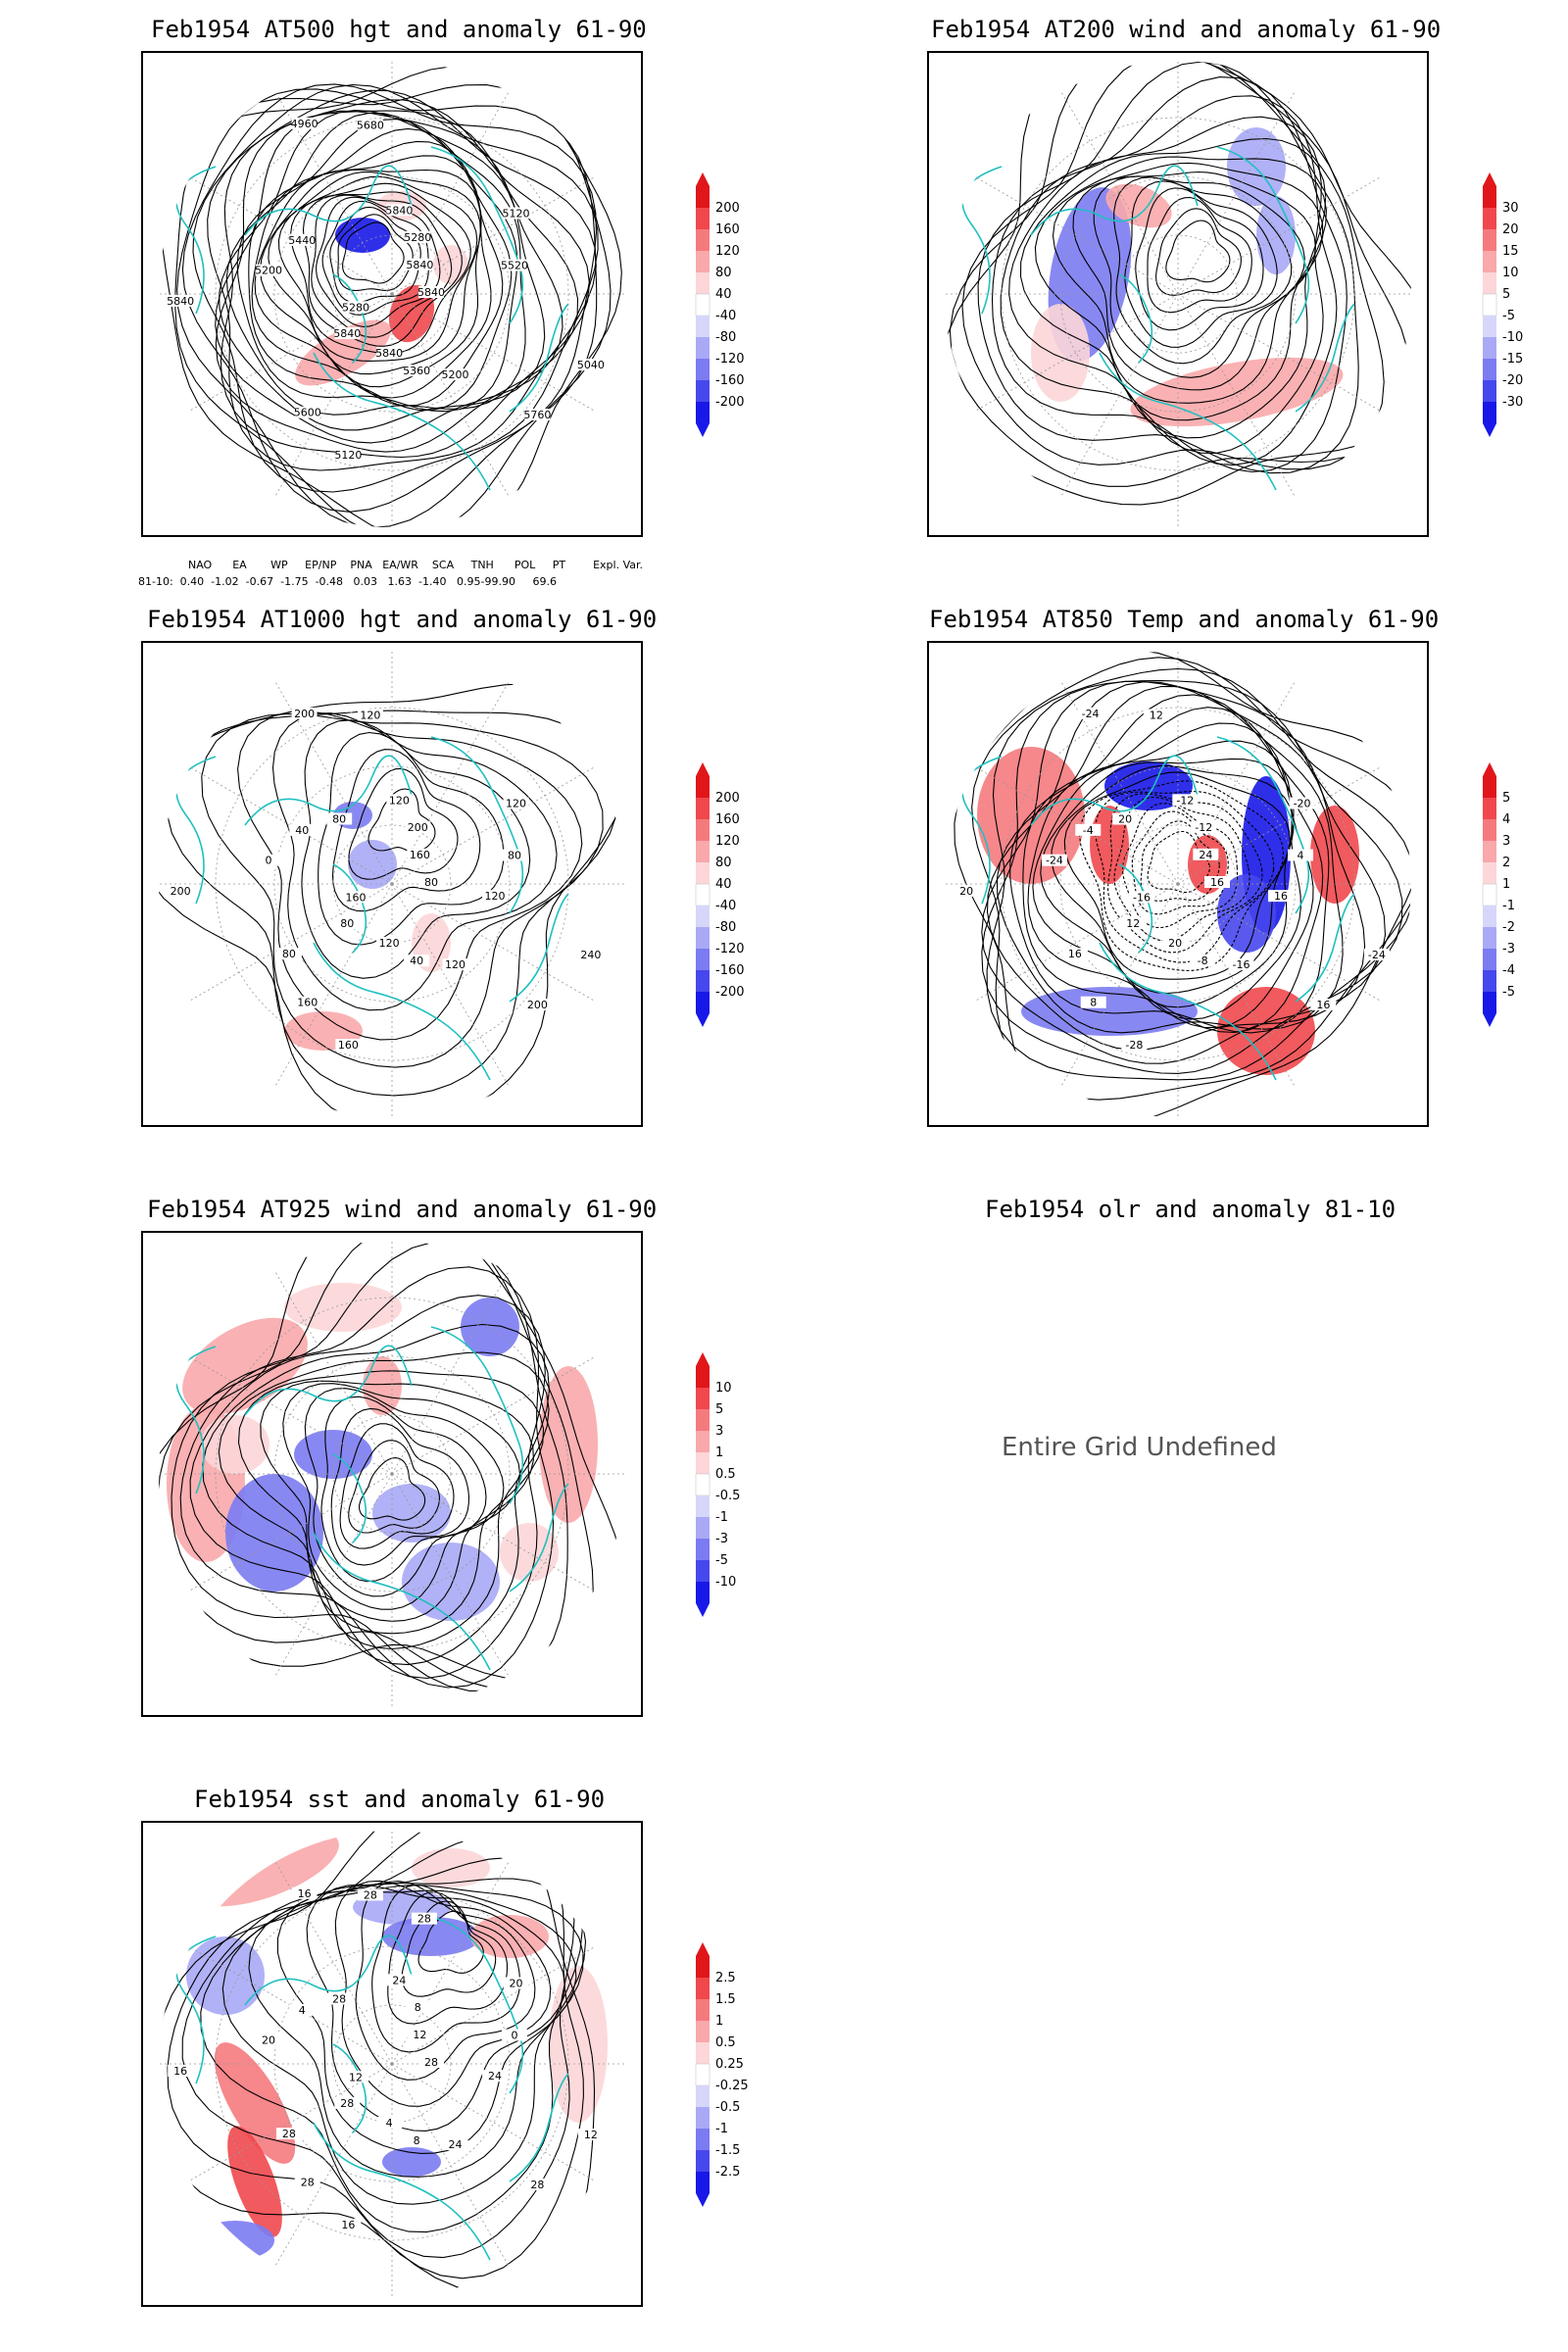 This screenshot has height=2352, width=1568. I want to click on contour-label: 200, so click(181, 891).